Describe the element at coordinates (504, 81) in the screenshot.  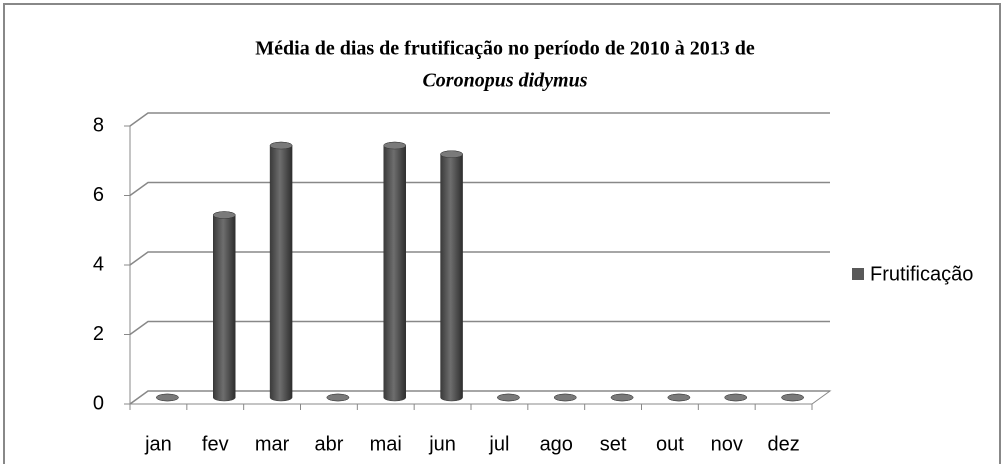
I see `chart-subtitle: Coronopus didymus` at that location.